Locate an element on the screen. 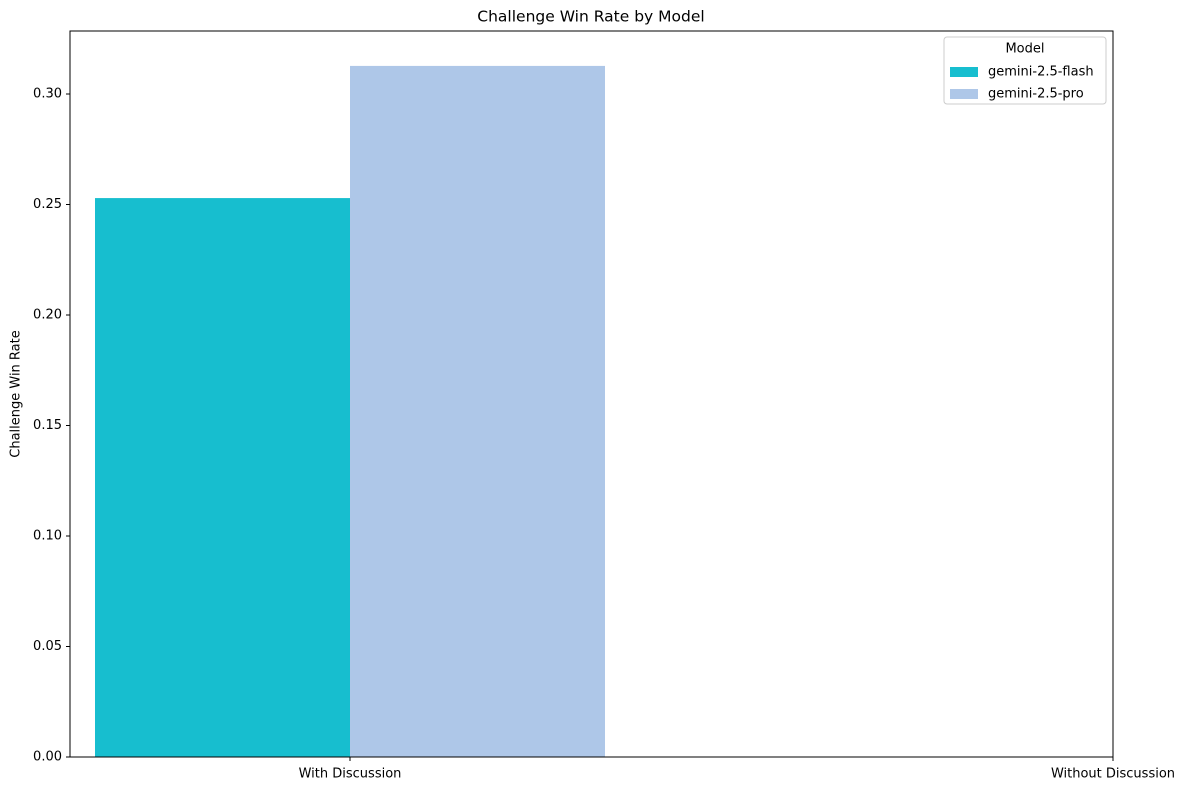  x-tick-label: Without Discussion is located at coordinates (1113, 774).